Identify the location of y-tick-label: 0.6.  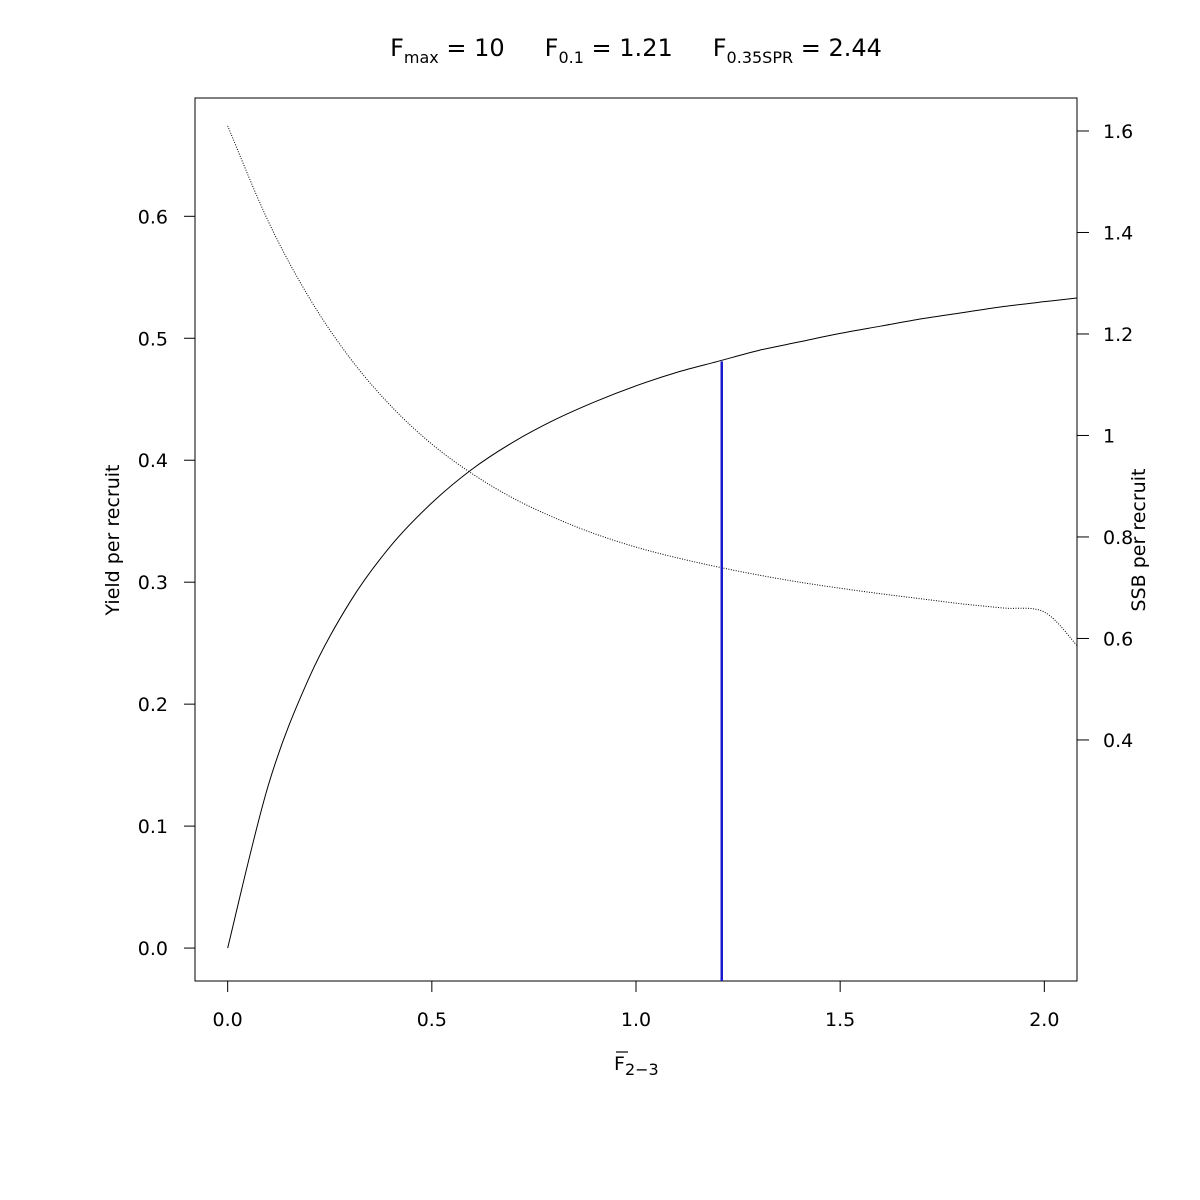
(153, 217).